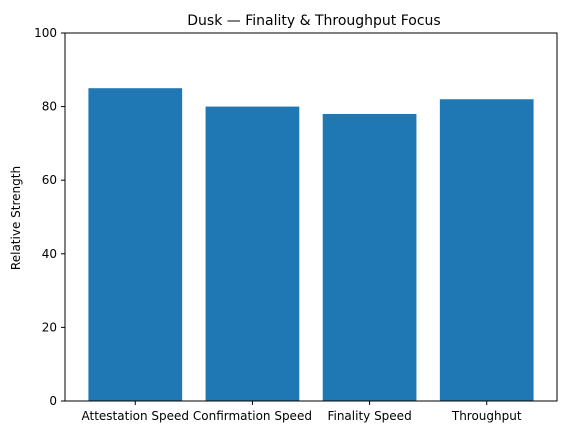 The image size is (571, 435). I want to click on bar-throughput, so click(486, 250).